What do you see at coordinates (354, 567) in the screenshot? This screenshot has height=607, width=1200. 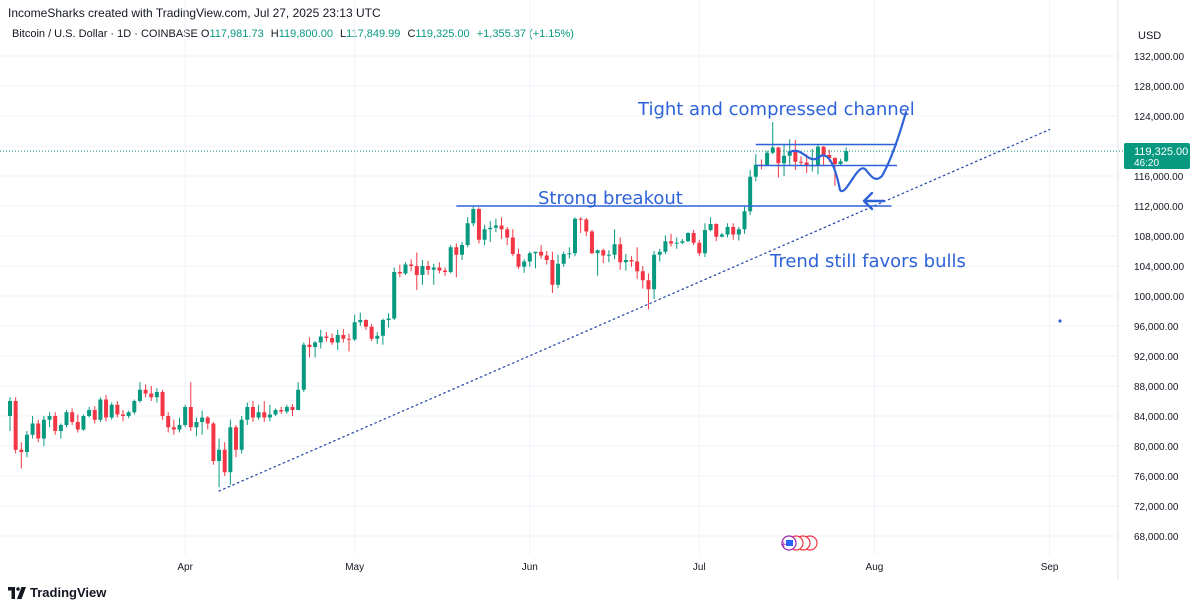 I see `x-tick-label: May` at bounding box center [354, 567].